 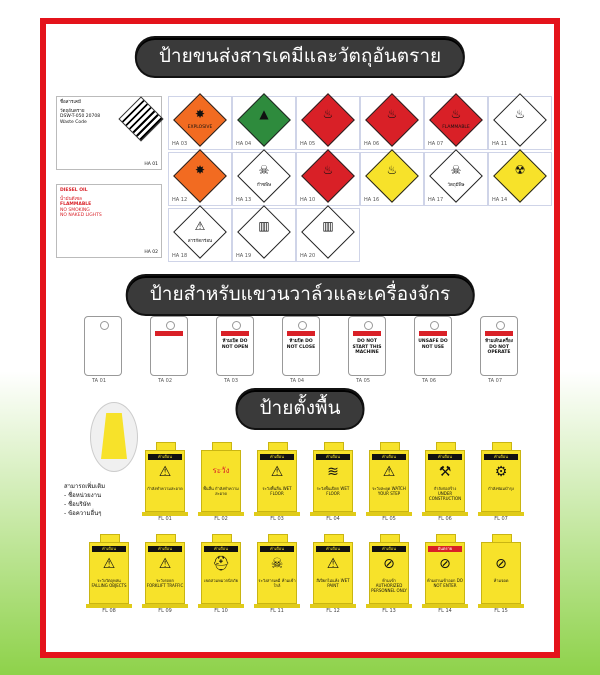 What do you see at coordinates (221, 611) in the screenshot?
I see `sign-code: FL 10` at bounding box center [221, 611].